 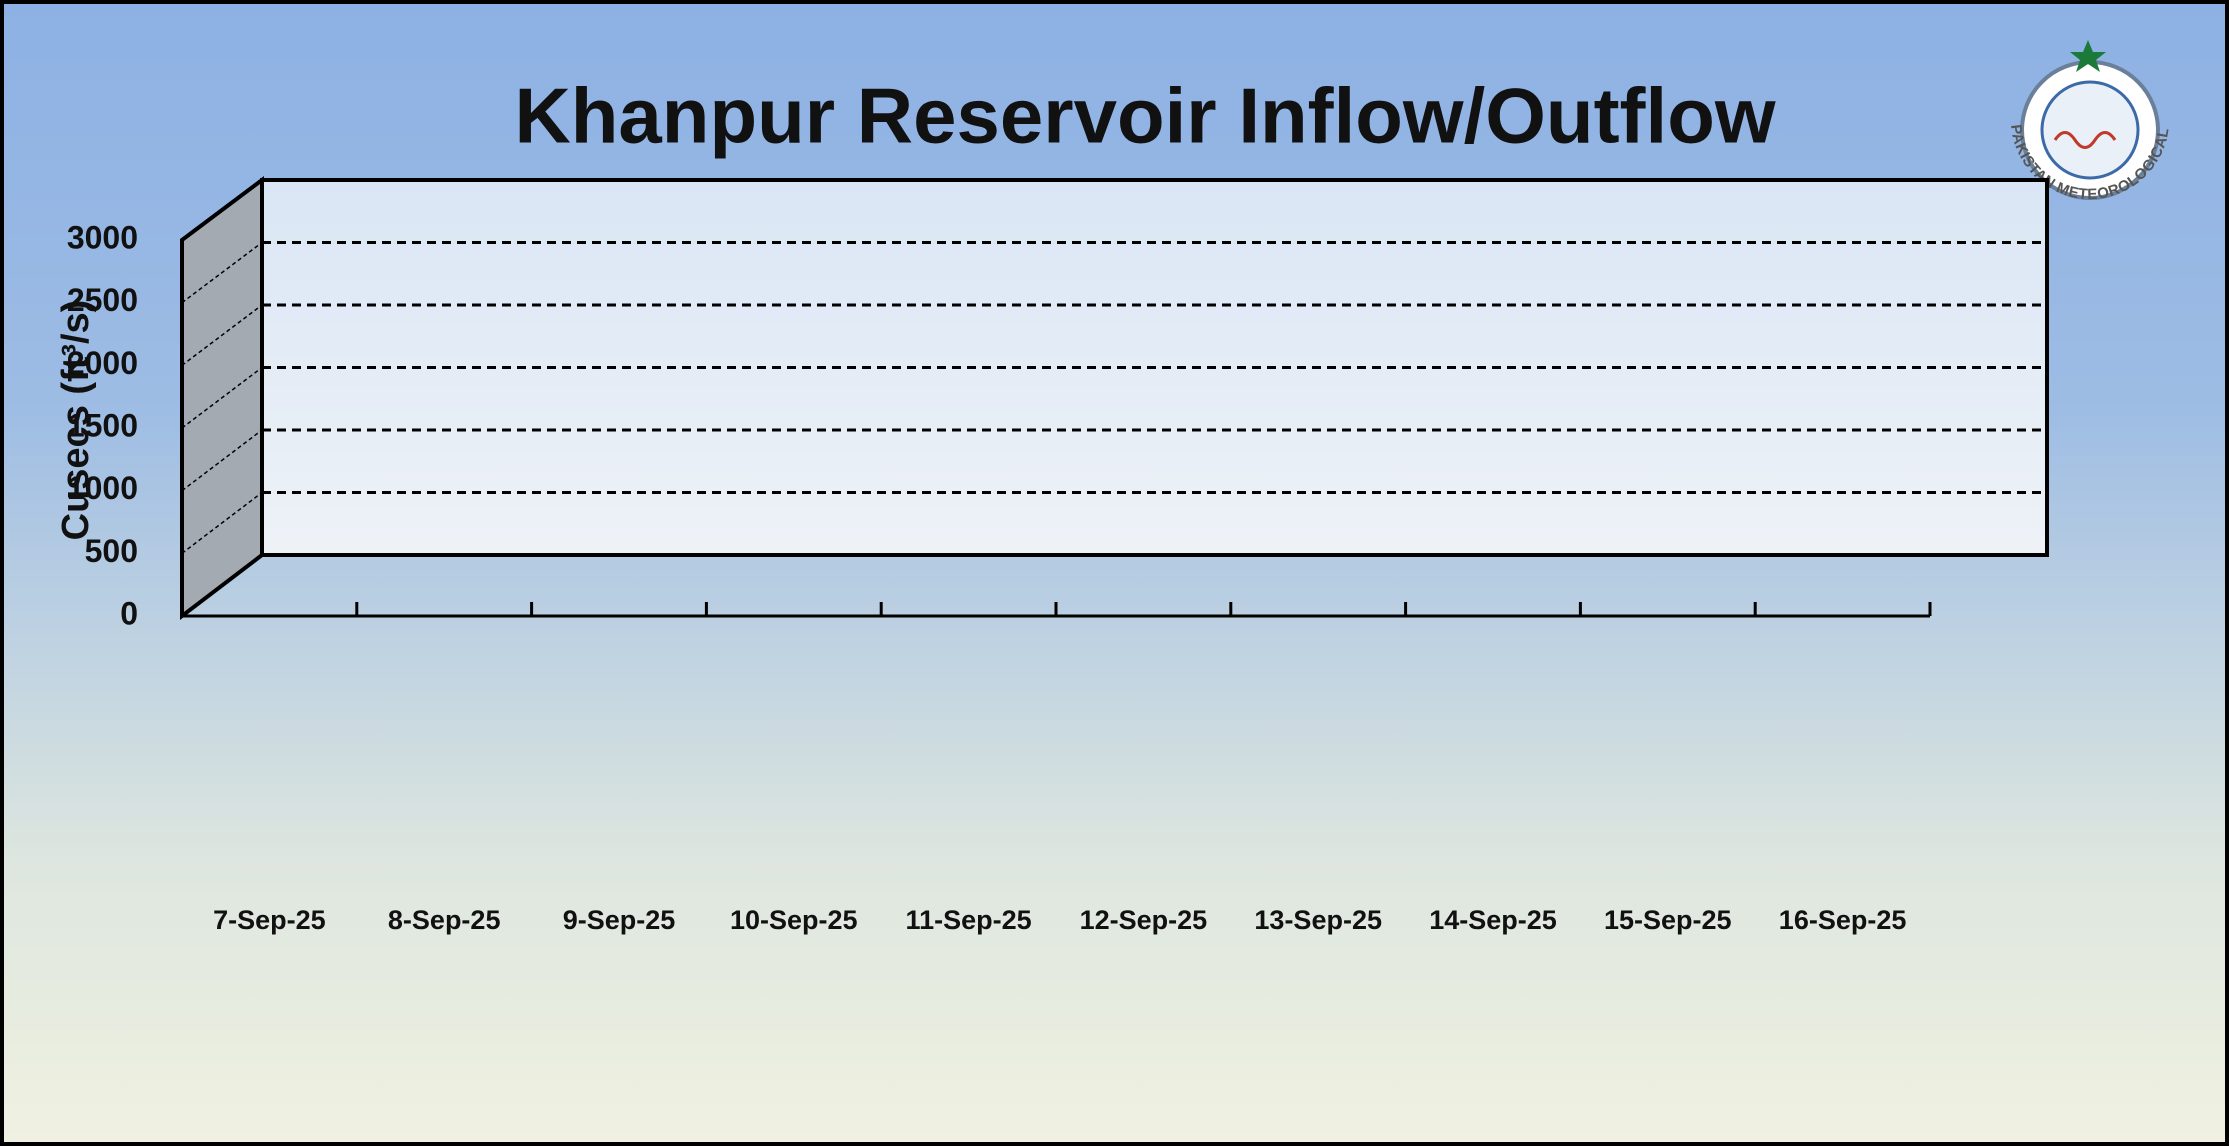 What do you see at coordinates (111, 551) in the screenshot?
I see `y-tick-label: 500` at bounding box center [111, 551].